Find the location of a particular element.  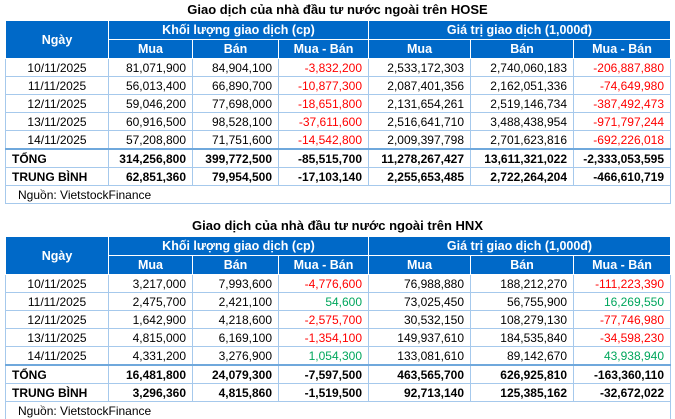

value-cell: 125,385,162 is located at coordinates (522, 392).